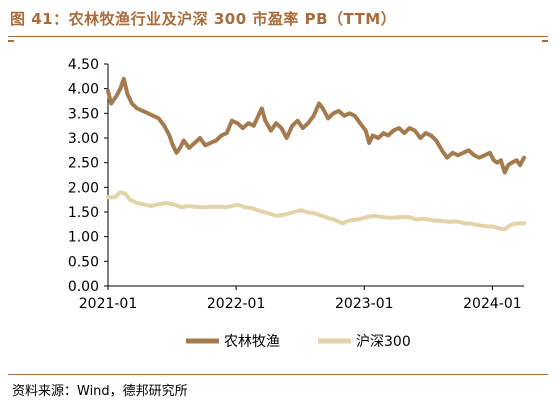  Describe the element at coordinates (88, 176) in the screenshot. I see `y-axis: 0.00 0.50 1.00 1.50 2.00 2.50 3.00 3.50 4.00 4.50` at that location.